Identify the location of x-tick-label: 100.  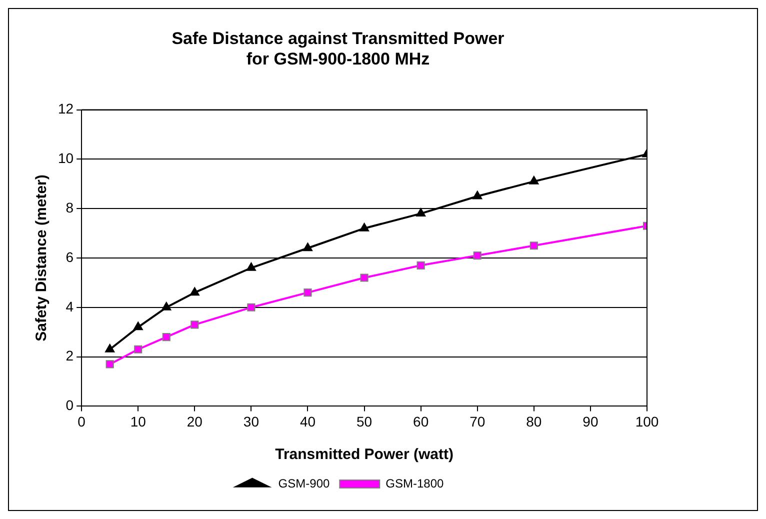
(647, 421).